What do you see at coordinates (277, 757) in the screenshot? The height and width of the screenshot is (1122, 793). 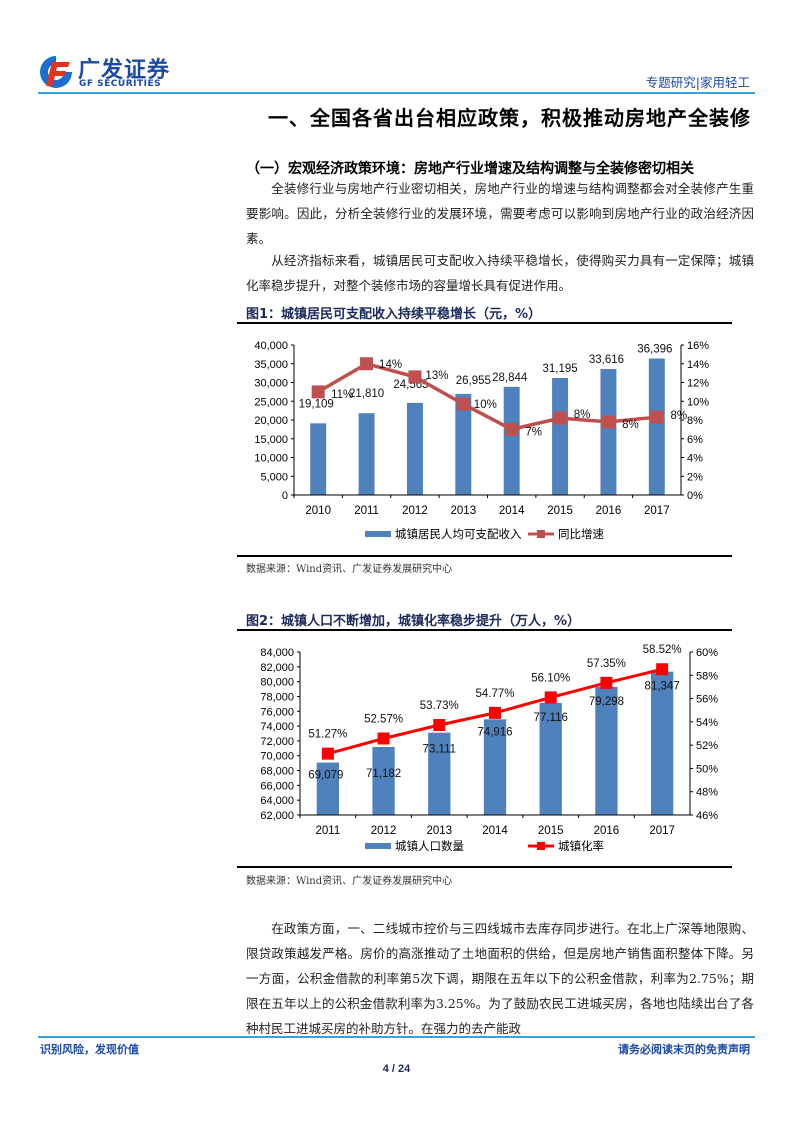 I see `svg-text: 70,000` at bounding box center [277, 757].